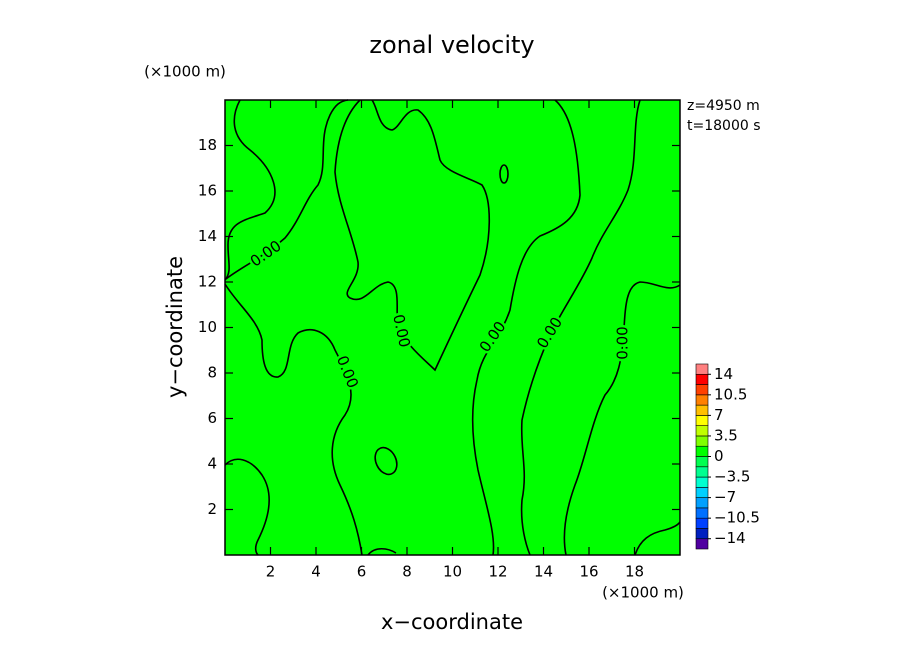 This screenshot has height=654, width=904. What do you see at coordinates (723, 374) in the screenshot?
I see `colorbar-tick-label: 14` at bounding box center [723, 374].